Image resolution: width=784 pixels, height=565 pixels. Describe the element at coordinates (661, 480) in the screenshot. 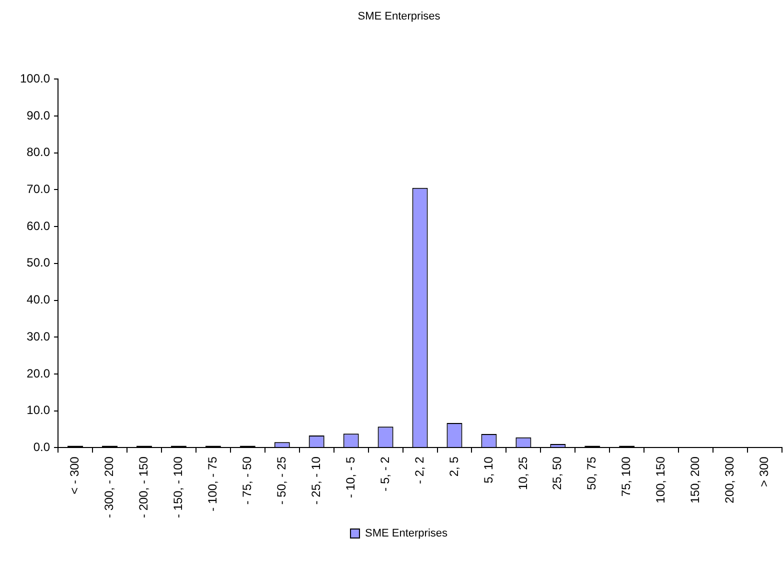

I see `x-tick-label: 100, 150` at that location.